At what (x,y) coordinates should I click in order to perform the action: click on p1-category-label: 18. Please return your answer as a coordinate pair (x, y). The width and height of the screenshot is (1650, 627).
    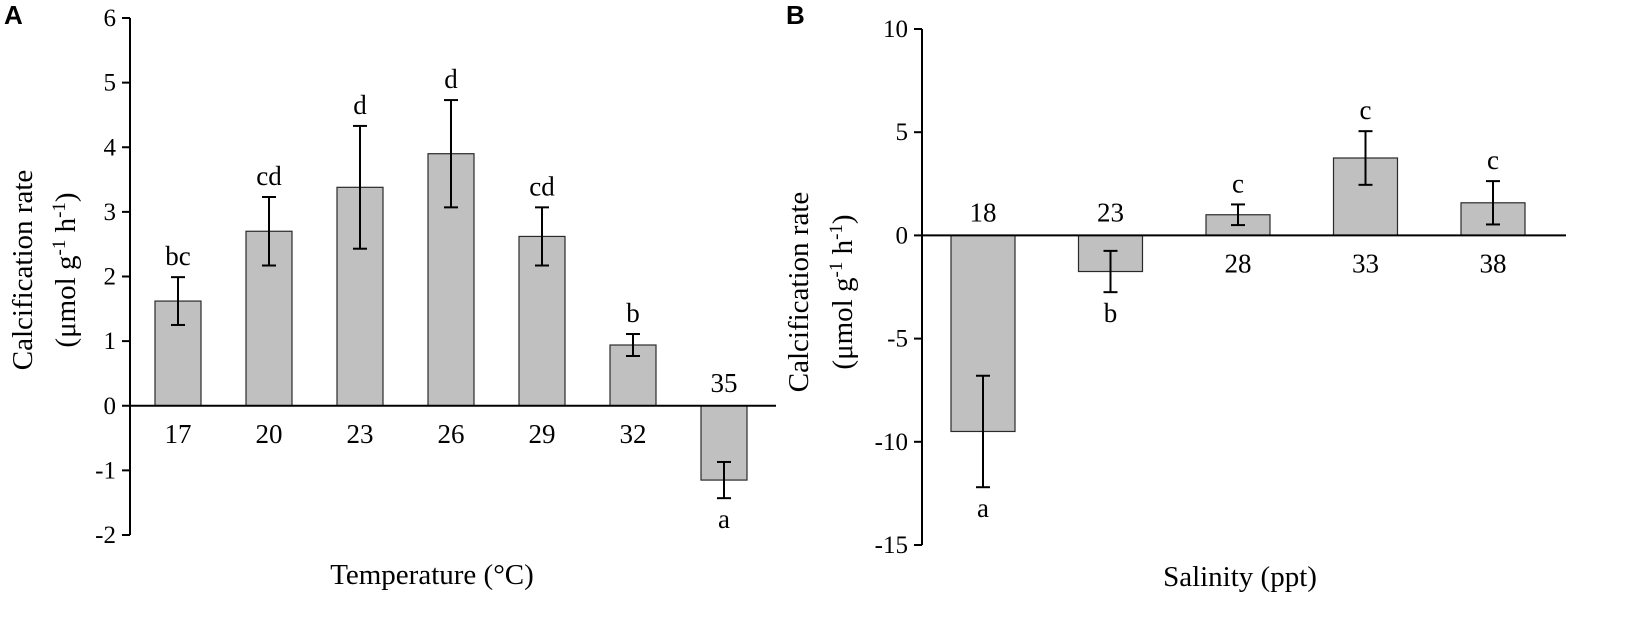
    Looking at the image, I should click on (983, 212).